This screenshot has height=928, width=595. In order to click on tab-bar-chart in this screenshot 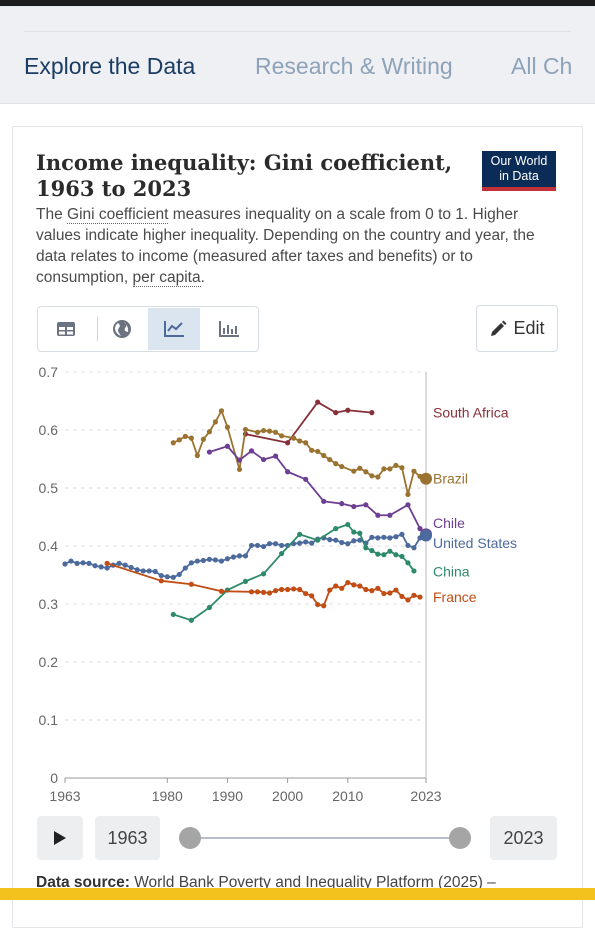, I will do `click(229, 329)`.